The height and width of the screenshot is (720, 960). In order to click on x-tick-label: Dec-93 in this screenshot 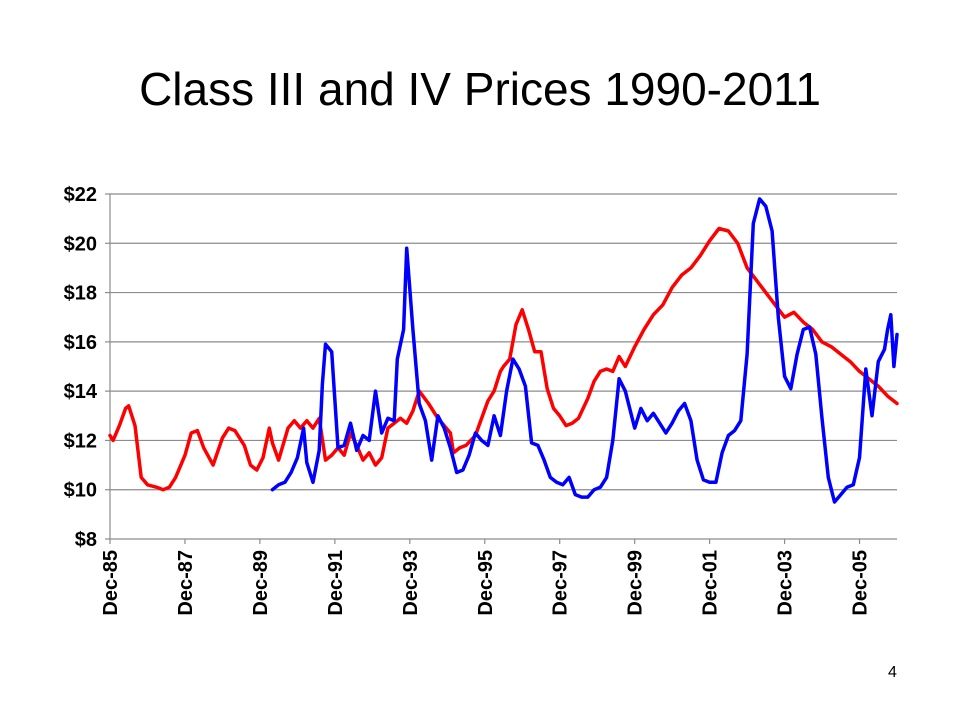, I will do `click(411, 583)`.